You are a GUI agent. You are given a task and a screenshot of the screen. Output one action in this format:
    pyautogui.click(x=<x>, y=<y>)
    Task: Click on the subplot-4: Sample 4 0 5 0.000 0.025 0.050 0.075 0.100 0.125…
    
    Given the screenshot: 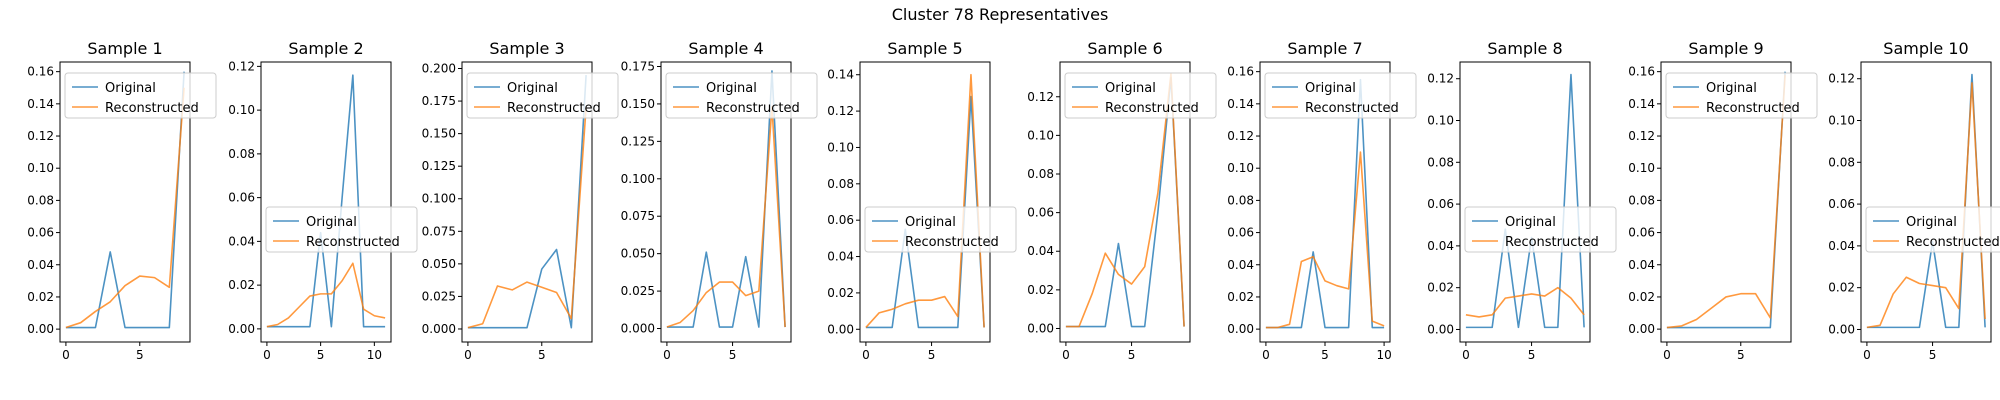 What is the action you would take?
    pyautogui.click(x=719, y=200)
    